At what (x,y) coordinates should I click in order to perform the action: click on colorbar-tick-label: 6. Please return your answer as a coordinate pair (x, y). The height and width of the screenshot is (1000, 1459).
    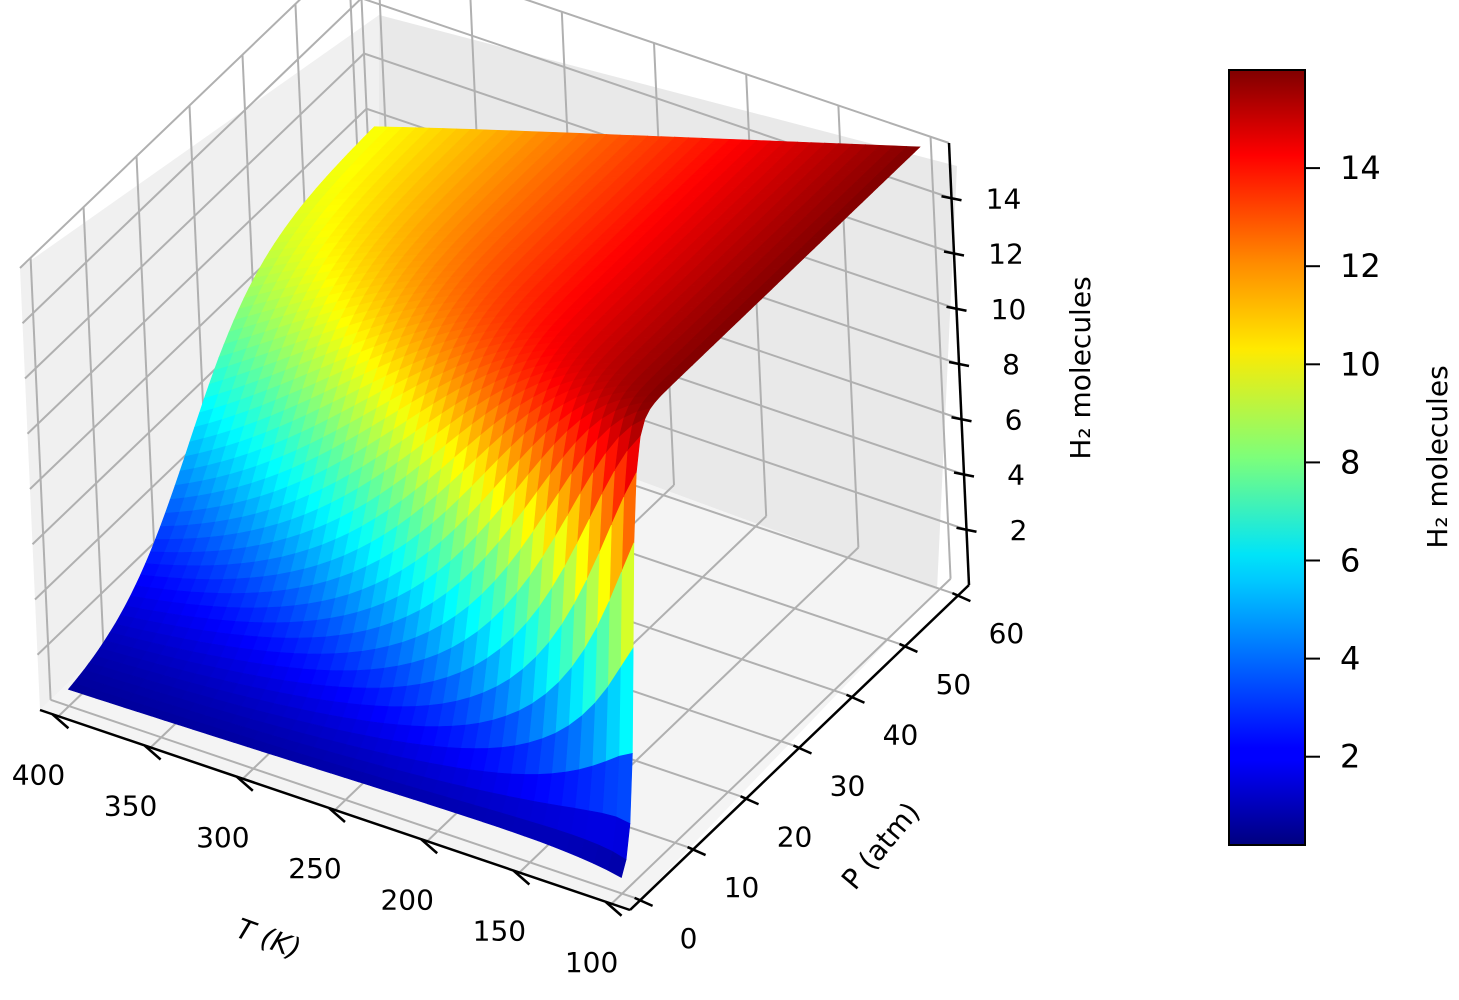
    Looking at the image, I should click on (1350, 561).